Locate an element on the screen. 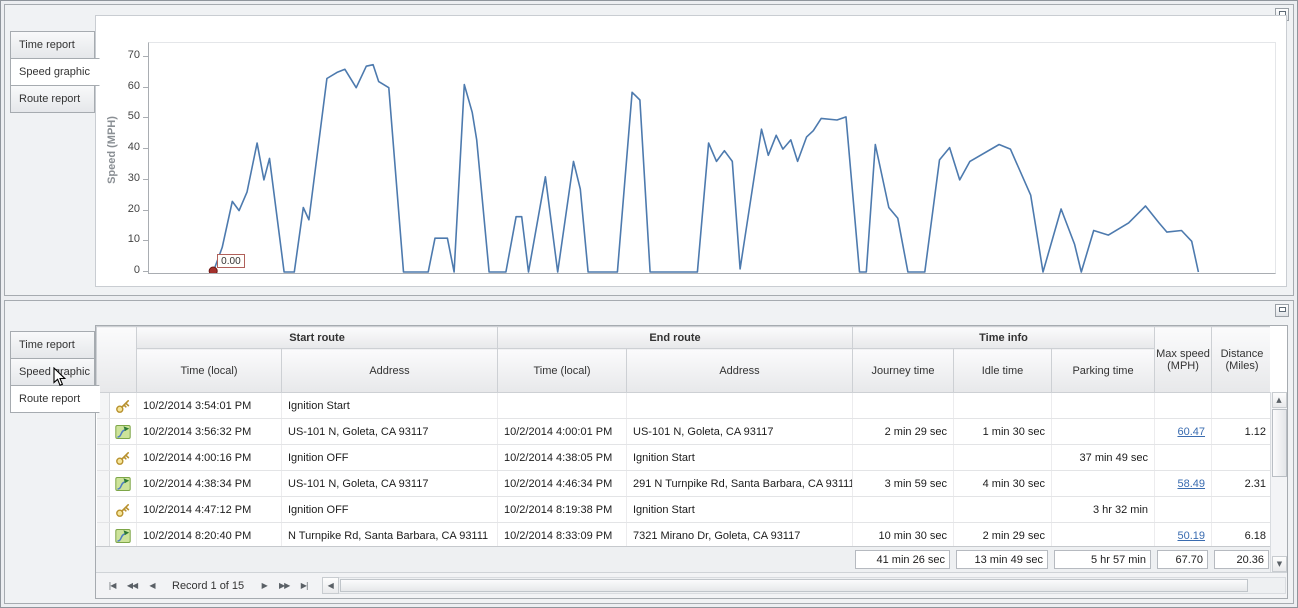  cell-parking-time: 3 hr 32 min is located at coordinates (1103, 509).